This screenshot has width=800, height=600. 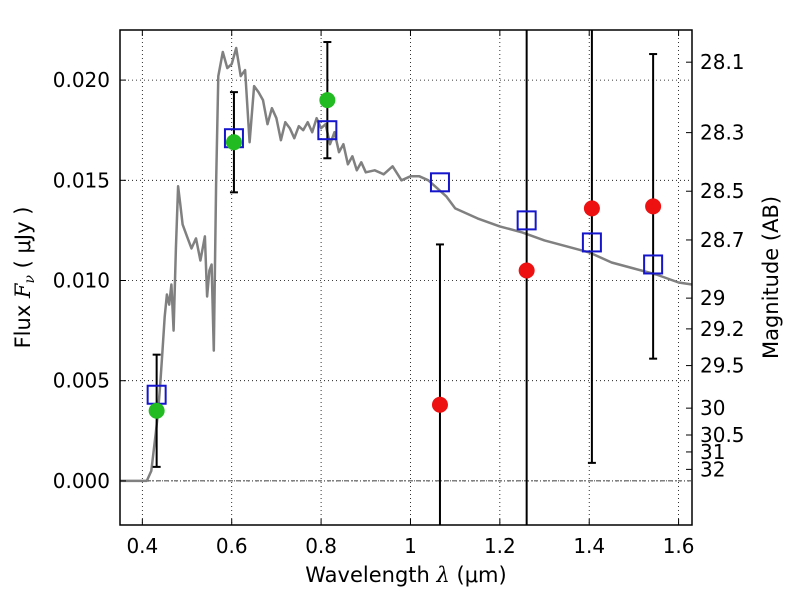 What do you see at coordinates (722, 435) in the screenshot?
I see `y2-tick-label: 30.5` at bounding box center [722, 435].